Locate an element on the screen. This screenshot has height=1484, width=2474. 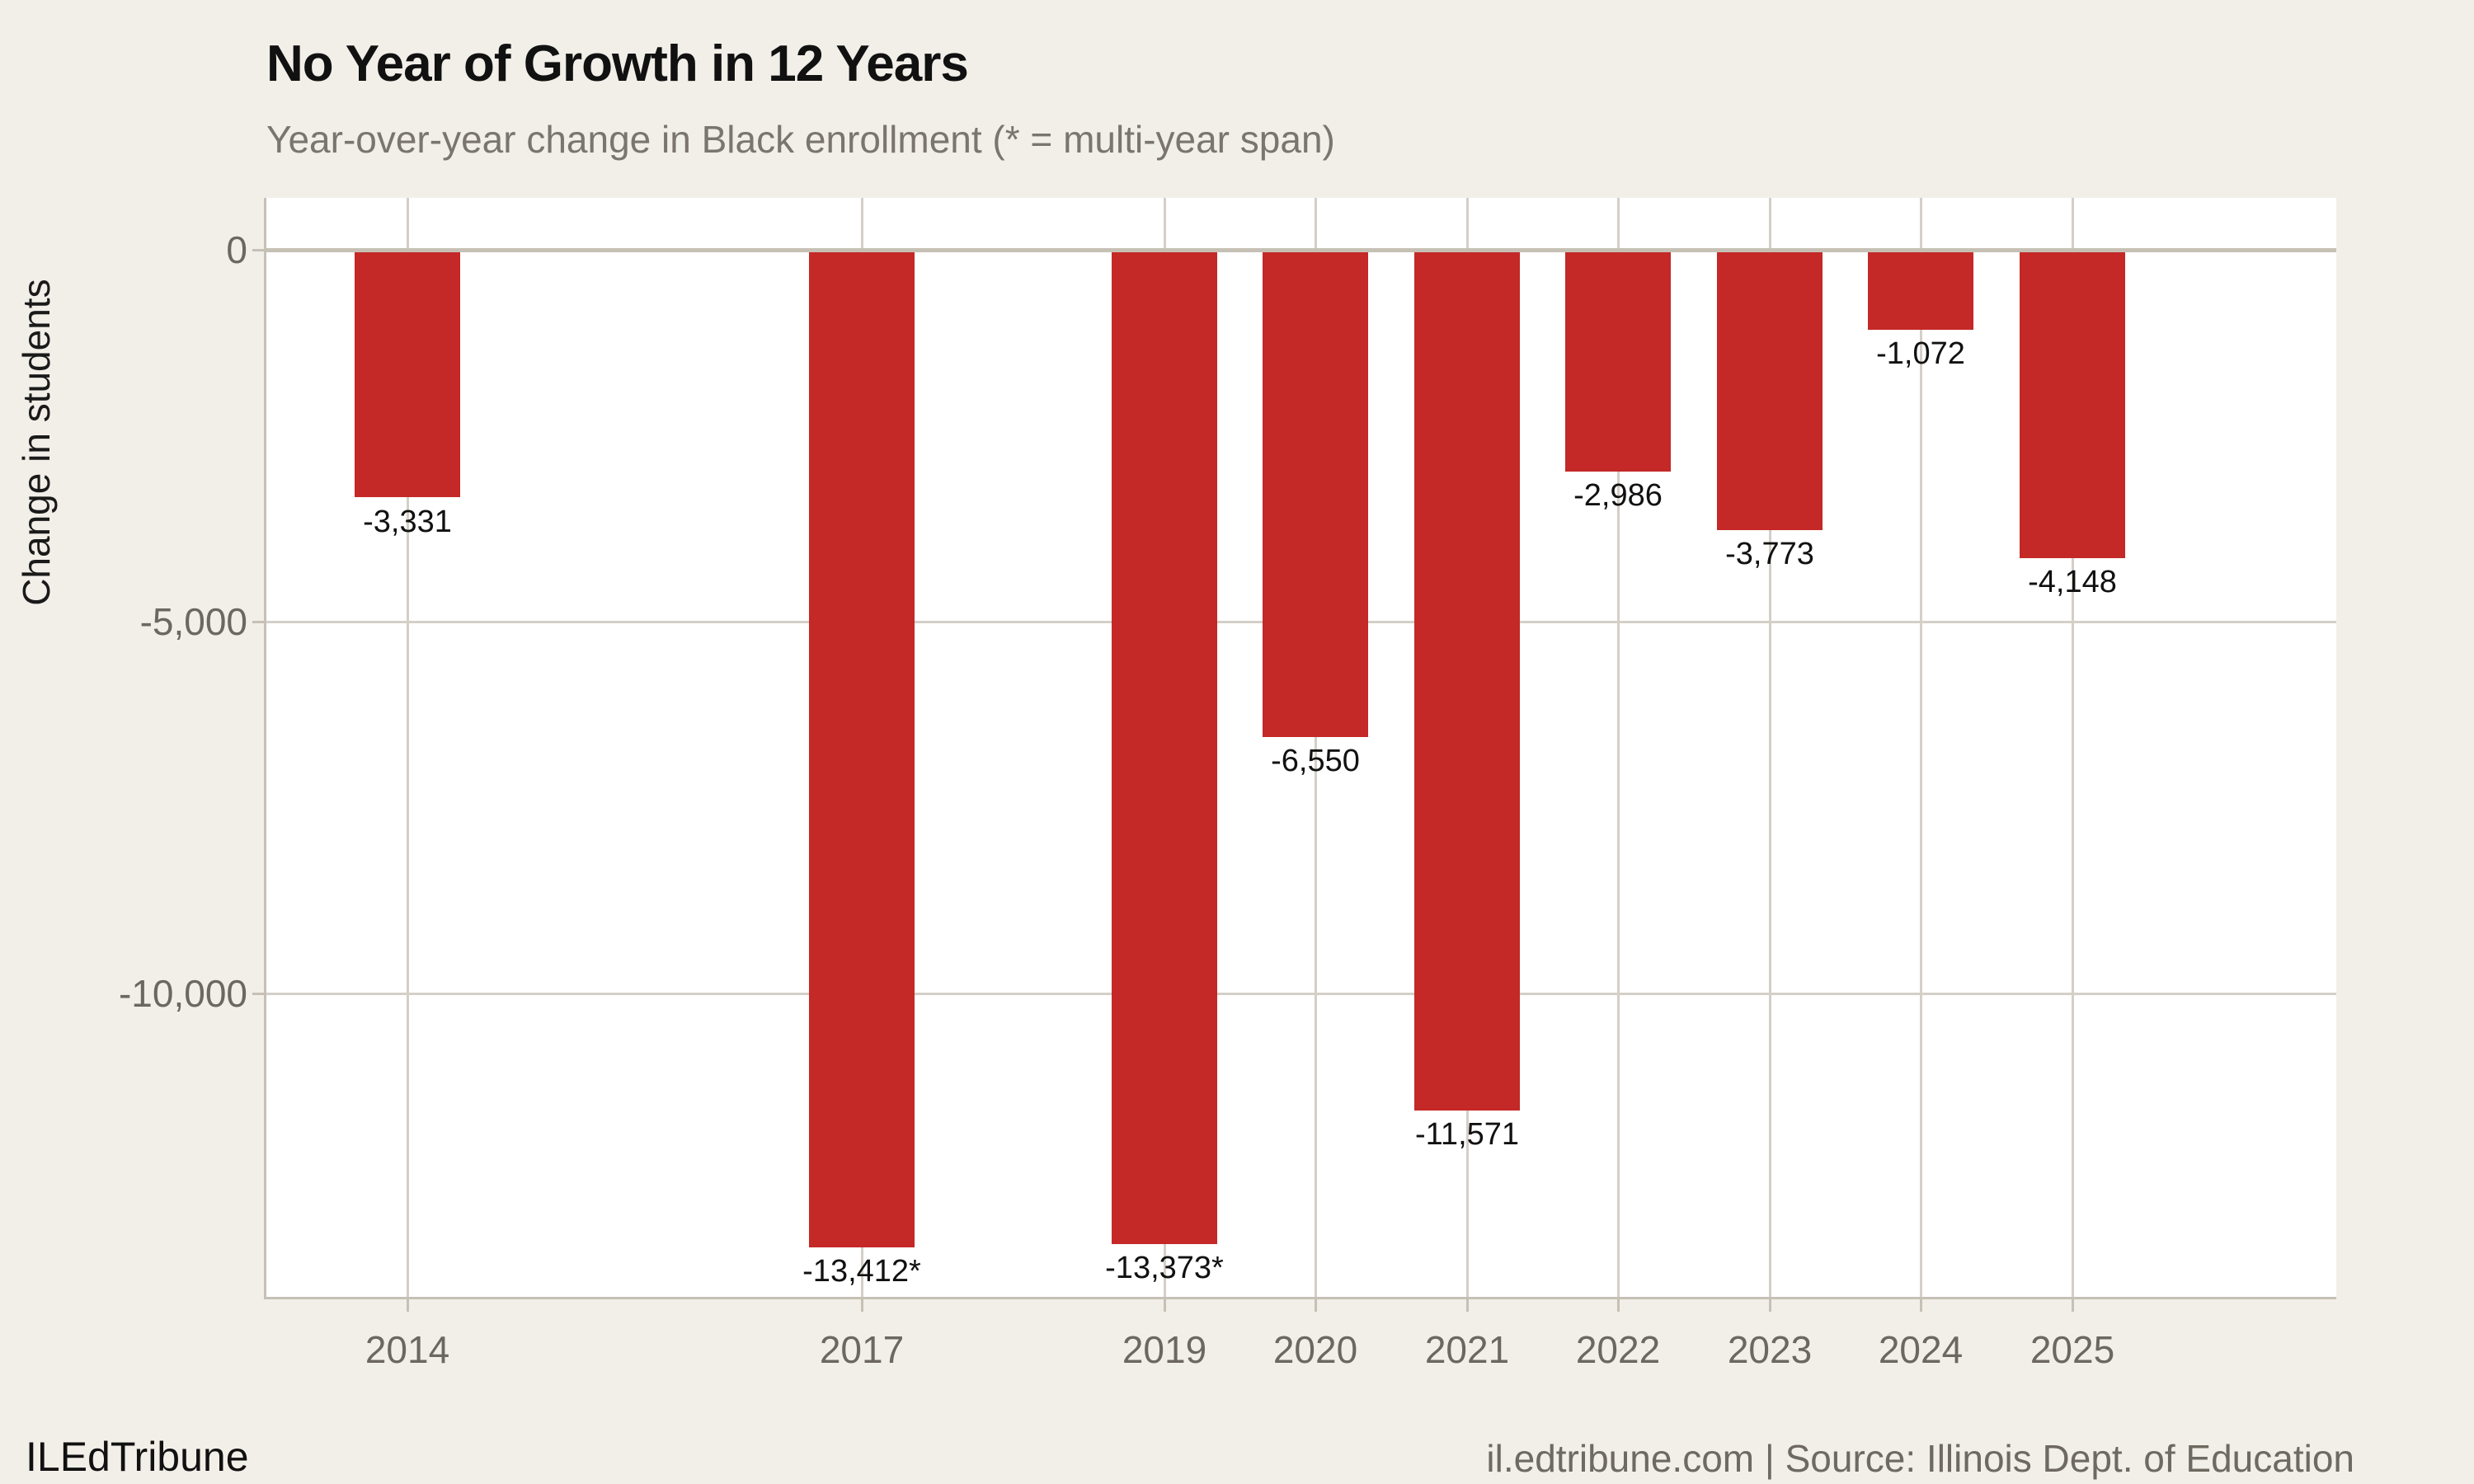
y-axis-line is located at coordinates (265, 748).